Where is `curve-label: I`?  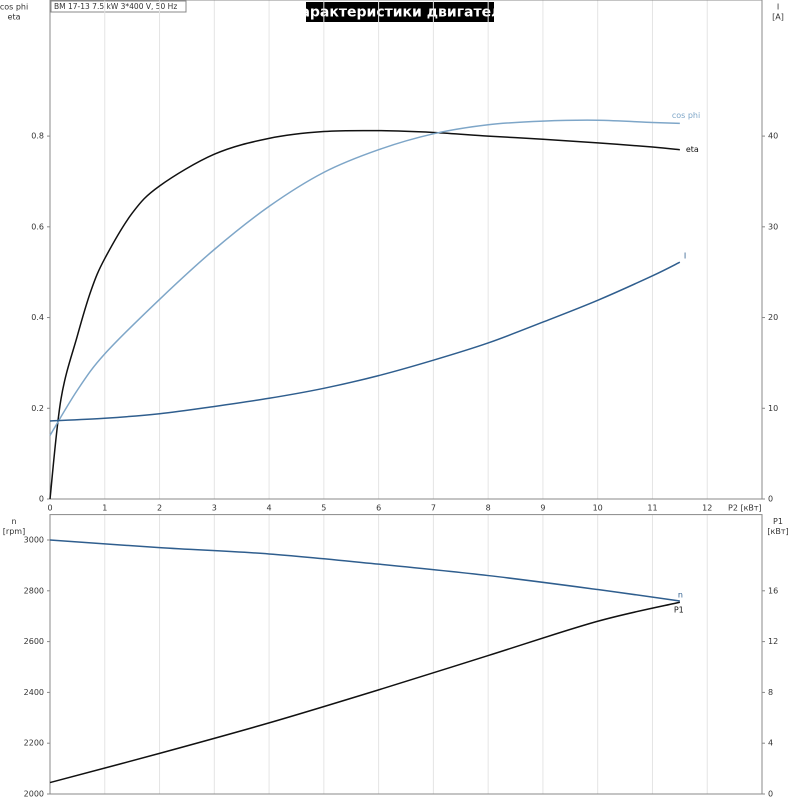 curve-label: I is located at coordinates (685, 256).